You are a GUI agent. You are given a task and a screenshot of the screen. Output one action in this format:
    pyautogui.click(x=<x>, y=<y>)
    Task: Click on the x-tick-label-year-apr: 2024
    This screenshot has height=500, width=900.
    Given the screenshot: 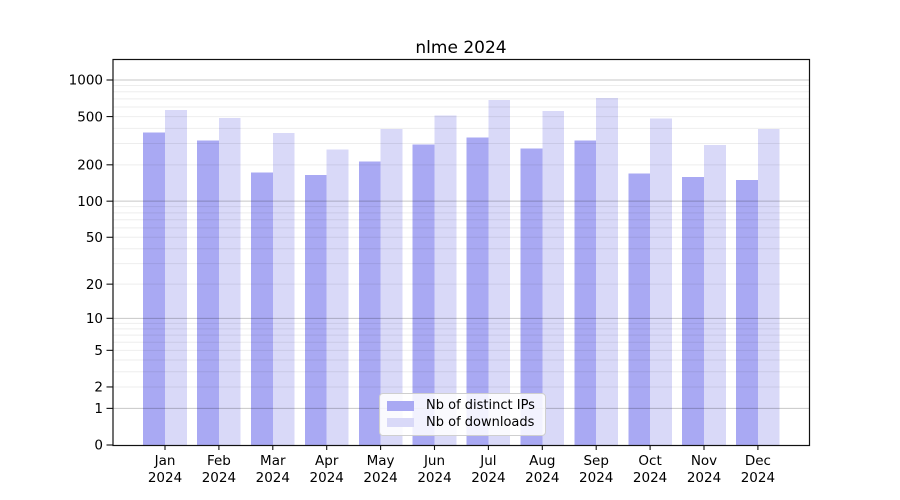 What is the action you would take?
    pyautogui.click(x=327, y=478)
    